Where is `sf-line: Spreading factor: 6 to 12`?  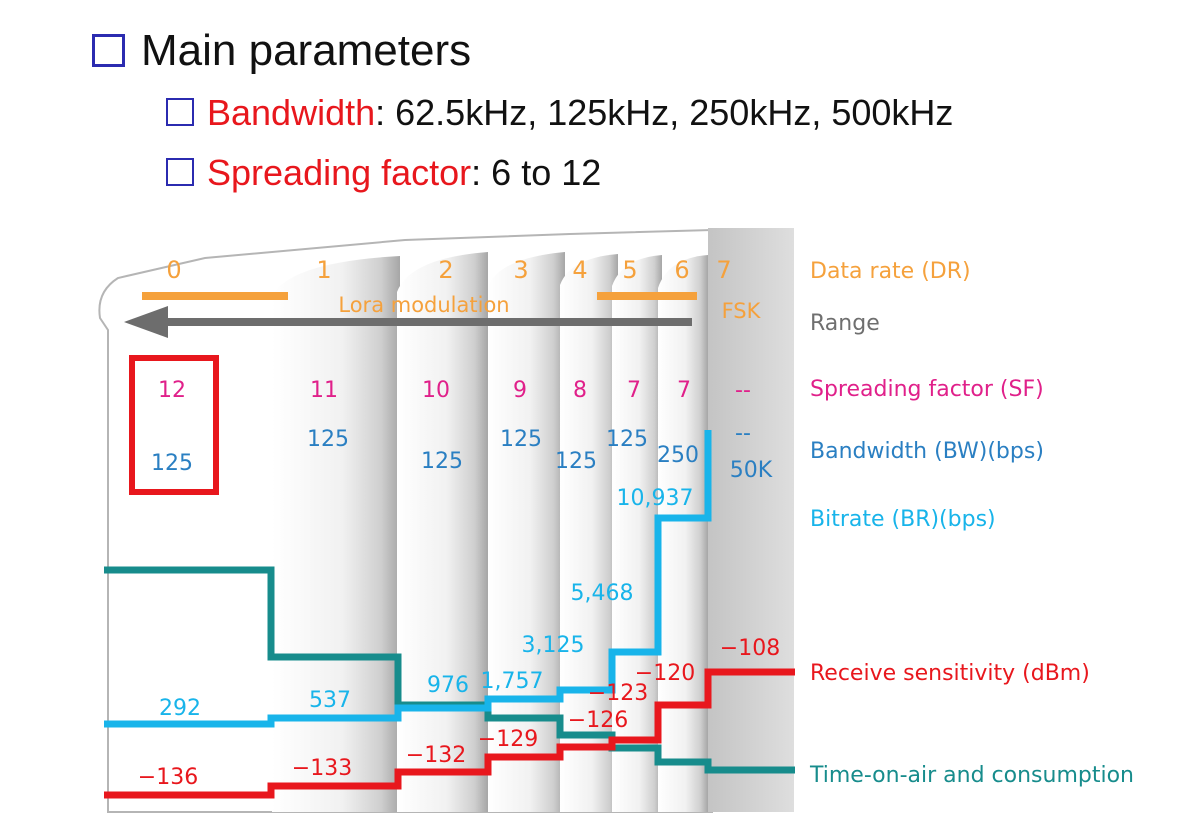 sf-line: Spreading factor: 6 to 12 is located at coordinates (383, 173).